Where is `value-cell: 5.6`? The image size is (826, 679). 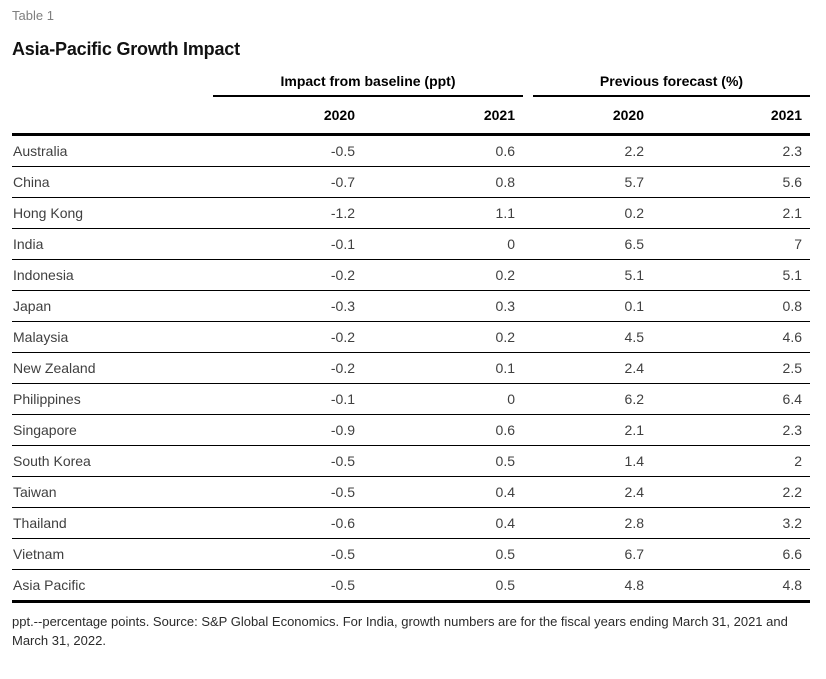
value-cell: 5.6 is located at coordinates (731, 182).